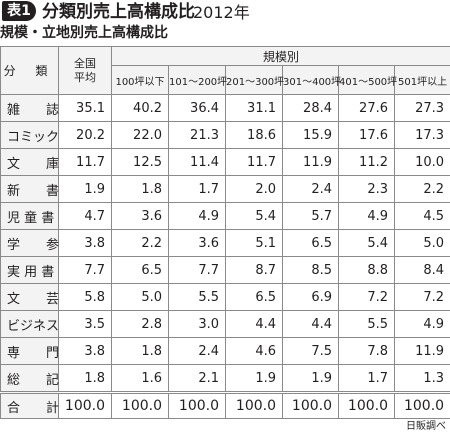  Describe the element at coordinates (29, 270) in the screenshot. I see `category-cell: 実 用 書` at that location.